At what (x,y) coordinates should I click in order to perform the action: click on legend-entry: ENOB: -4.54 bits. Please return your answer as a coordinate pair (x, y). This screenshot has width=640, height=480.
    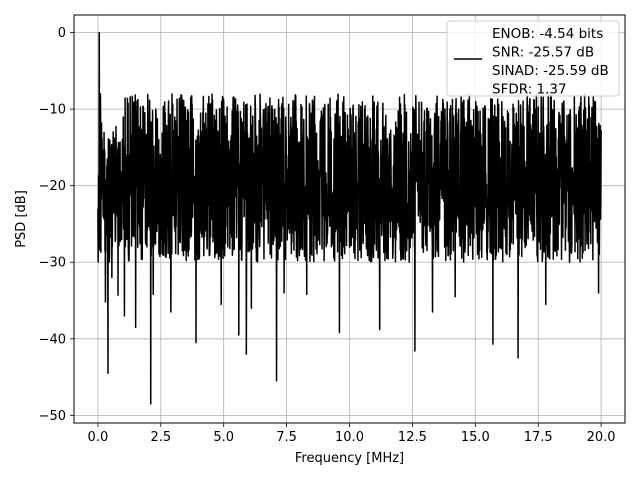
    Looking at the image, I should click on (547, 34).